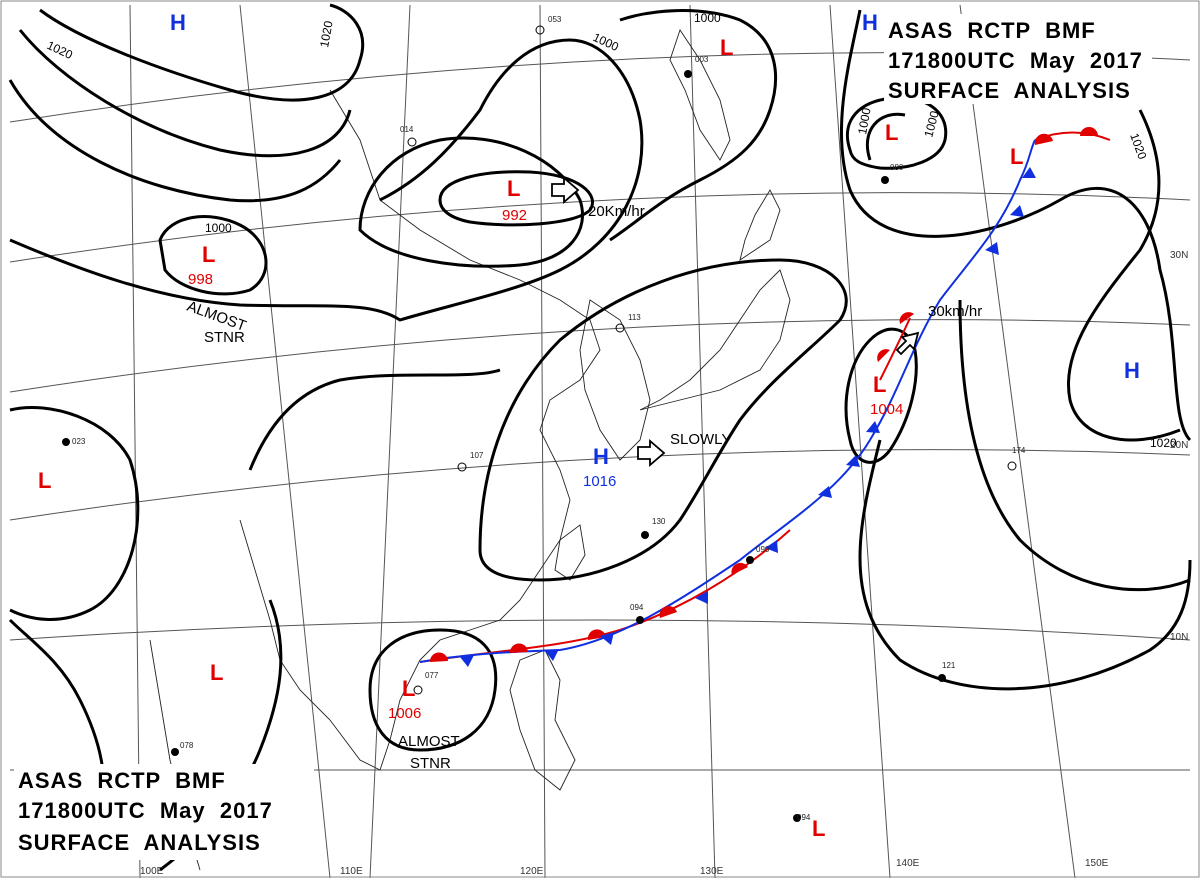 Image resolution: width=1200 pixels, height=878 pixels. What do you see at coordinates (407, 129) in the screenshot?
I see `svg-text: 014` at bounding box center [407, 129].